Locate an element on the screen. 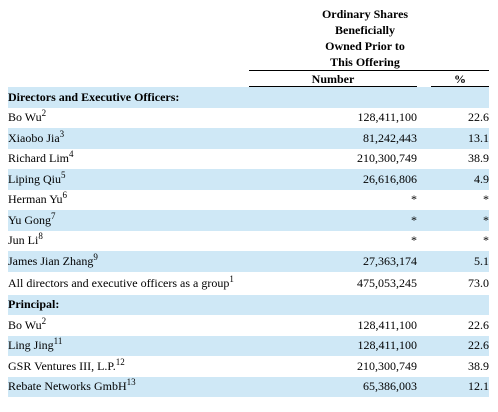  footnote-ref: 9 is located at coordinates (95, 256).